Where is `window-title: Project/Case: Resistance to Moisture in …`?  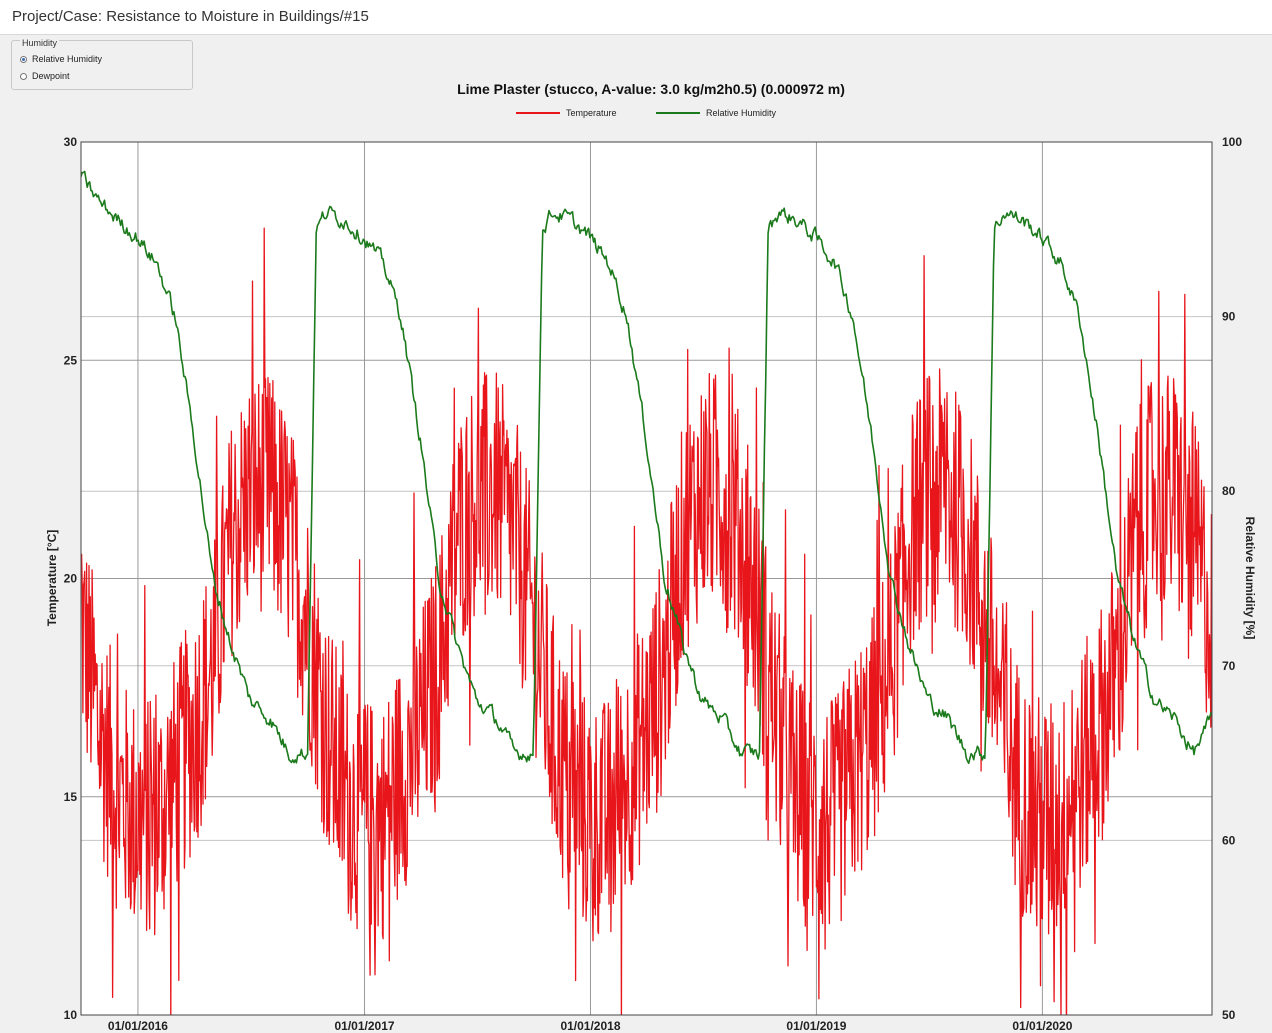 window-title: Project/Case: Resistance to Moisture in … is located at coordinates (190, 16).